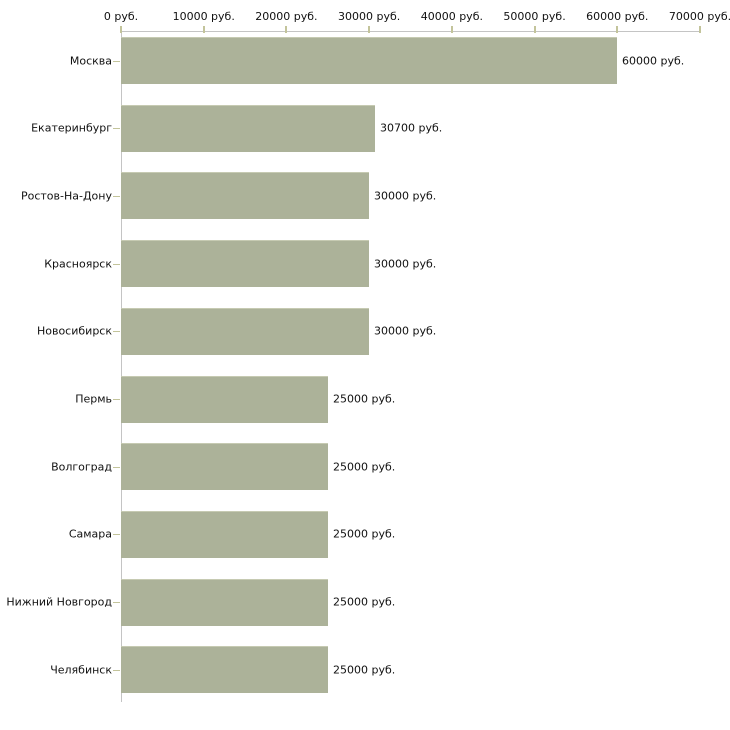  Describe the element at coordinates (121, 366) in the screenshot. I see `y-axis-line` at that location.